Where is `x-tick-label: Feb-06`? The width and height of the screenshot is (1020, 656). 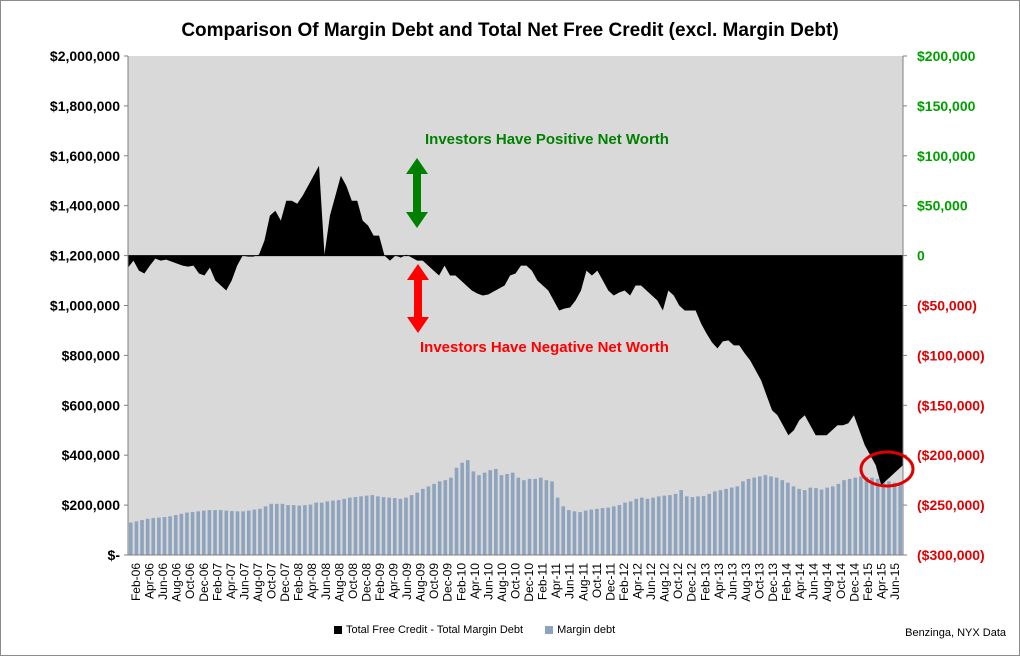 x-tick-label: Feb-06 is located at coordinates (136, 582).